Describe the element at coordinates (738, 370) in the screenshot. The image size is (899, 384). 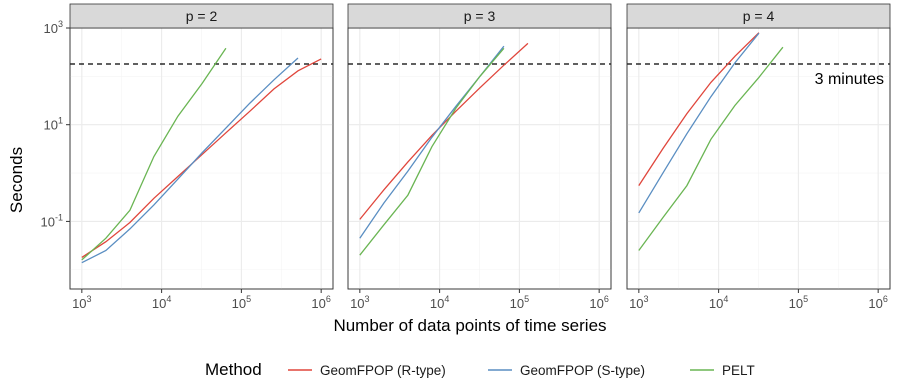
I see `legend-label-pelt: PELT` at that location.